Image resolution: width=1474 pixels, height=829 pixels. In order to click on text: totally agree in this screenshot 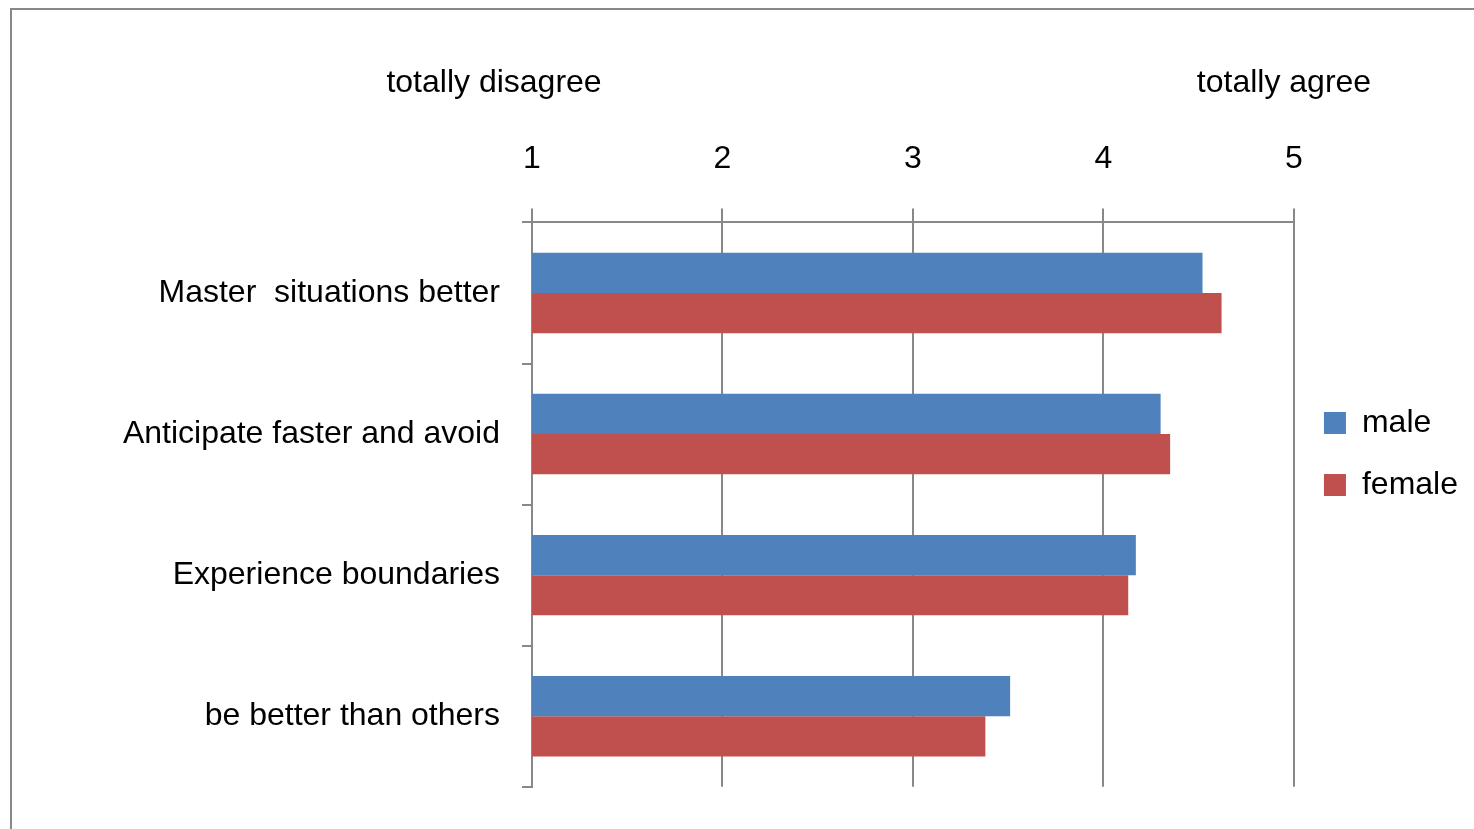, I will do `click(1284, 81)`.